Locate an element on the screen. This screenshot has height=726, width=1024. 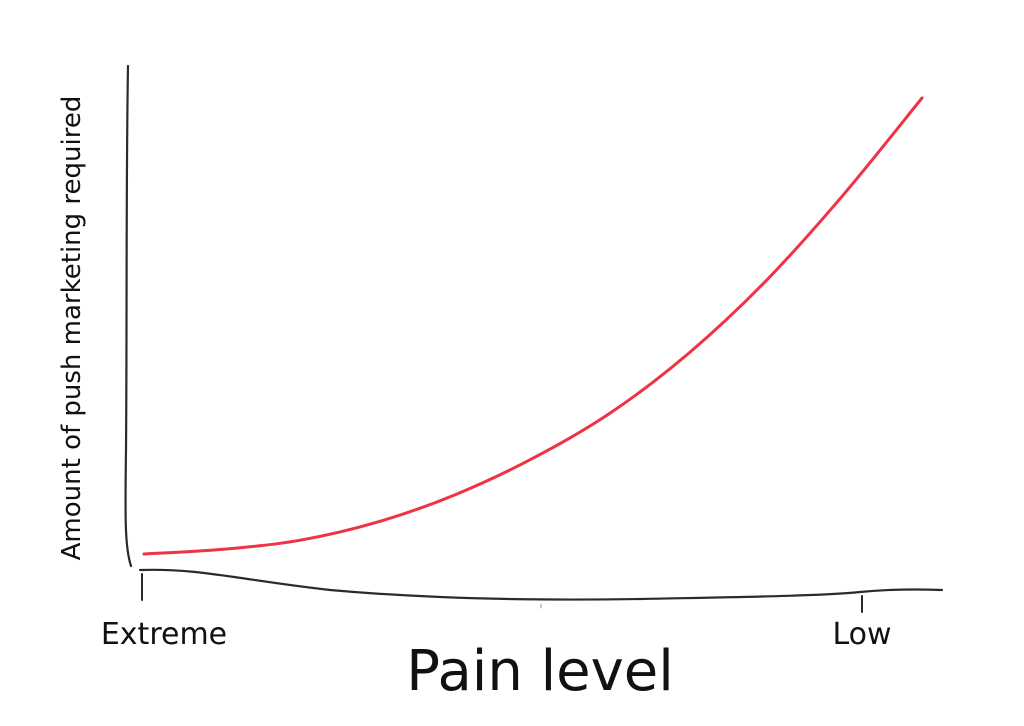
x-axis-line is located at coordinates (541, 584).